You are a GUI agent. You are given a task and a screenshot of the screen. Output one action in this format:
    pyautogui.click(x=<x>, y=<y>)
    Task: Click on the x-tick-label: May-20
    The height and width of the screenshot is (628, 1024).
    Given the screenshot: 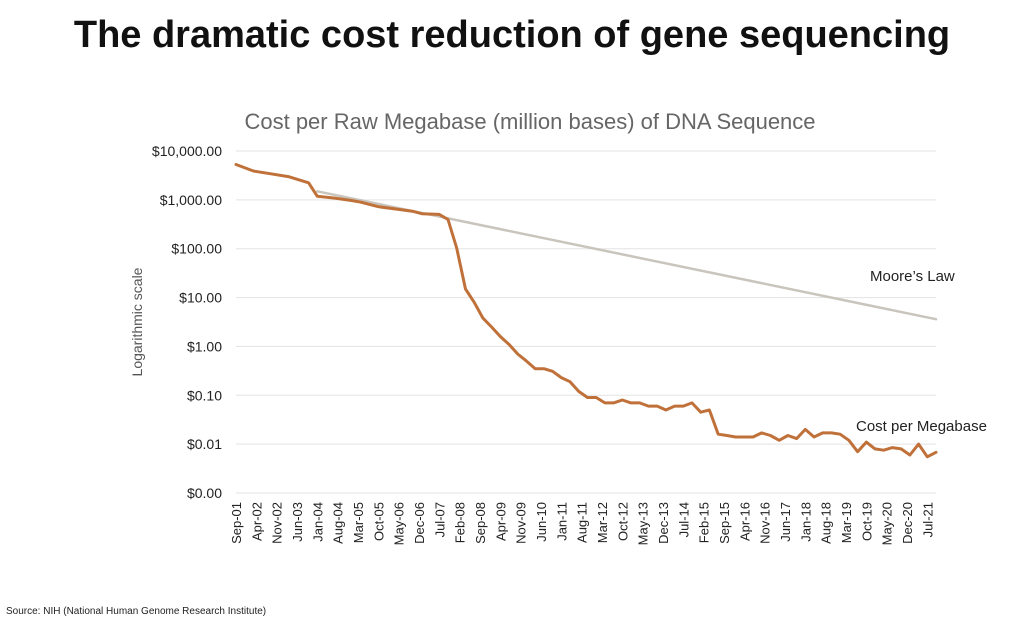 What is the action you would take?
    pyautogui.click(x=887, y=523)
    